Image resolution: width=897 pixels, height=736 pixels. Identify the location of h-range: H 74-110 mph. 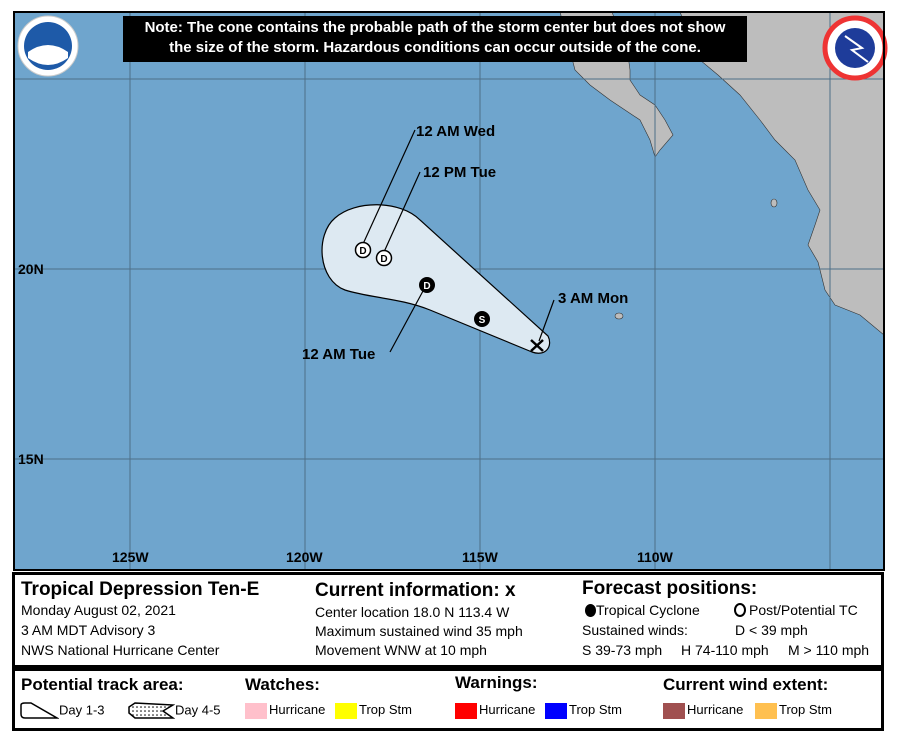
(725, 650).